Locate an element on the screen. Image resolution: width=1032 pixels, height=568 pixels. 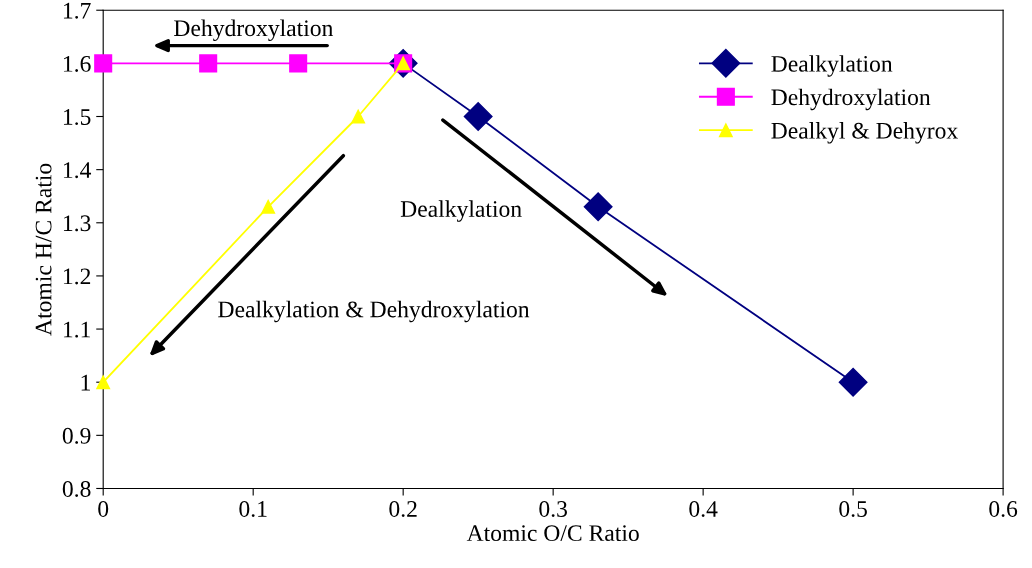
y-tick-label: 1.5 is located at coordinates (77, 117).